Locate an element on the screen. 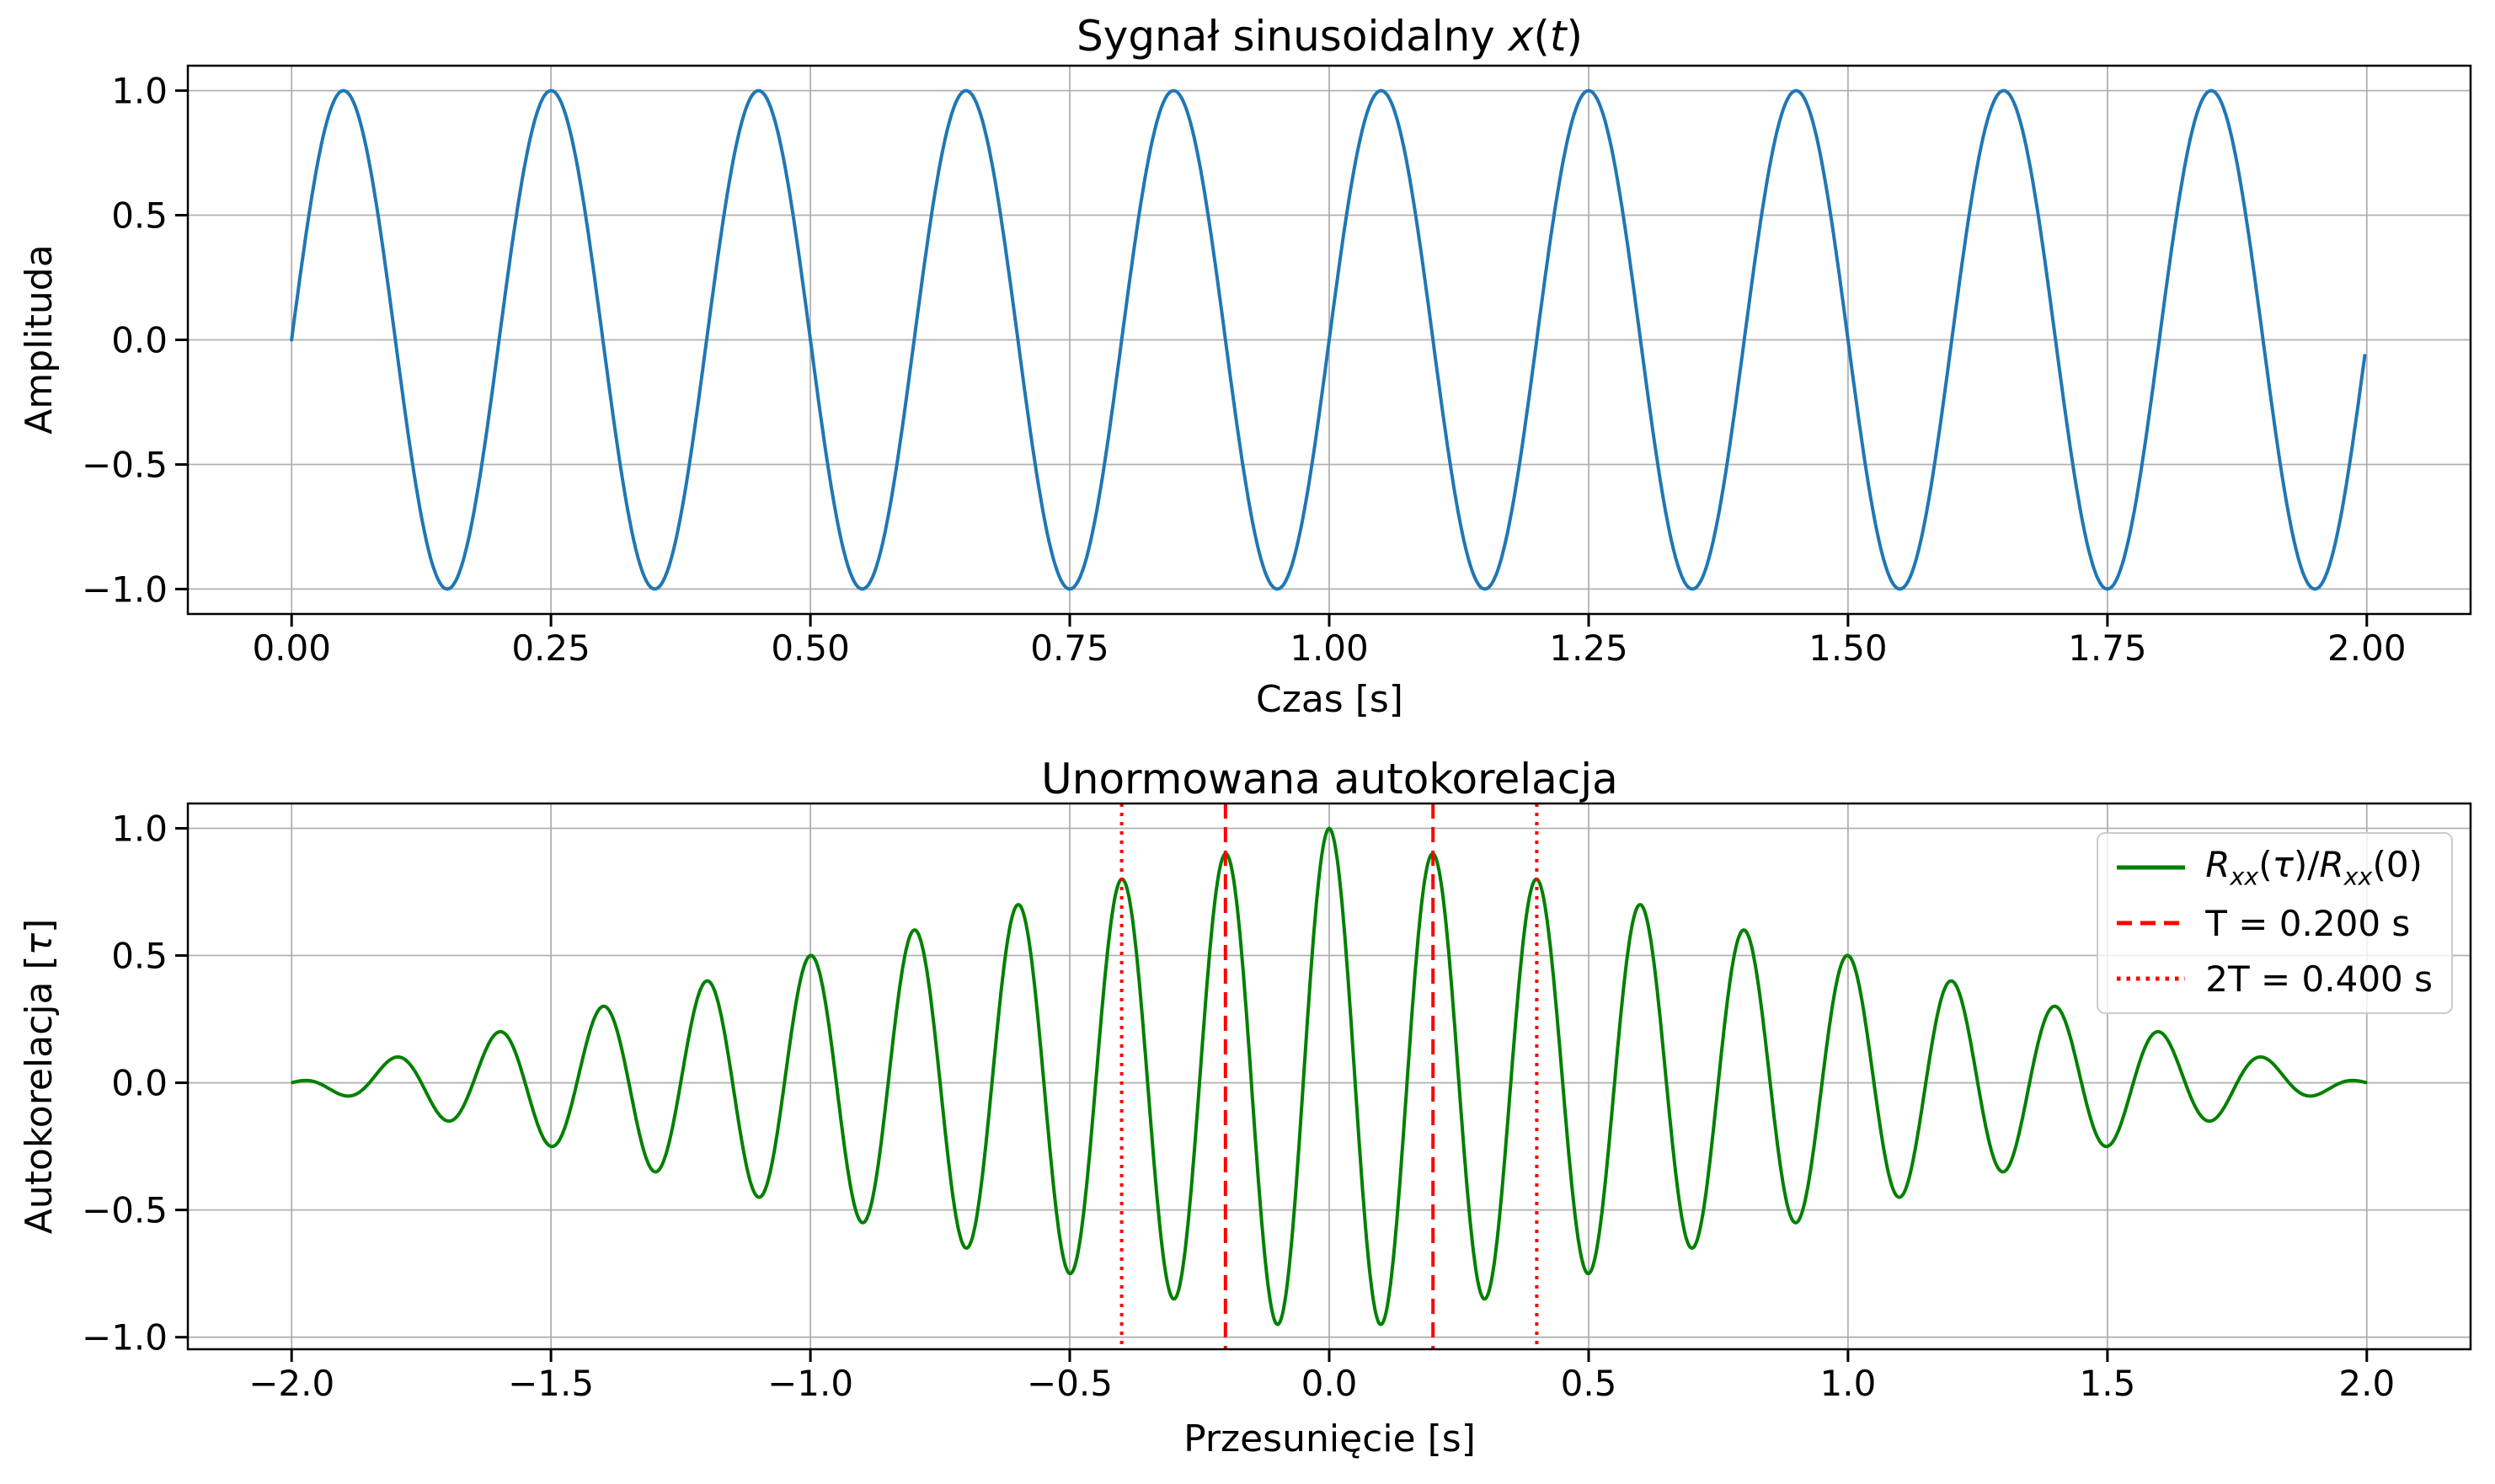 Image resolution: width=2495 pixels, height=1484 pixels. label-fragment: )/ is located at coordinates (2306, 865).